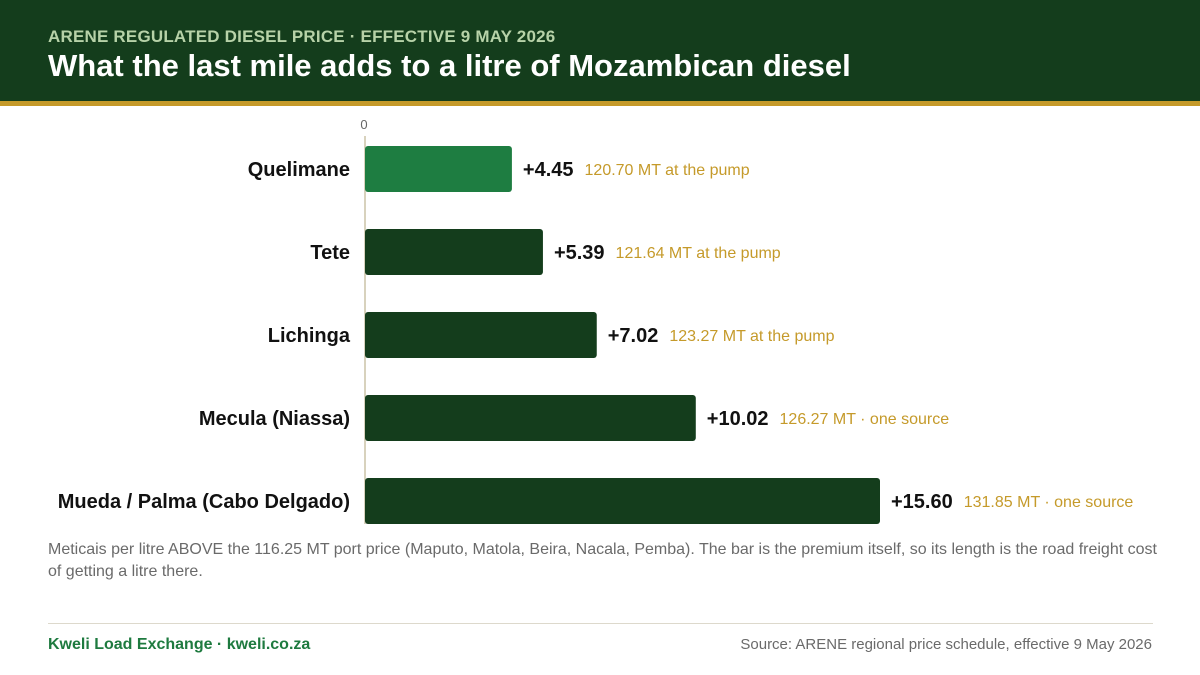  I want to click on bar-annotation: 120.70 MT at the pump, so click(667, 170).